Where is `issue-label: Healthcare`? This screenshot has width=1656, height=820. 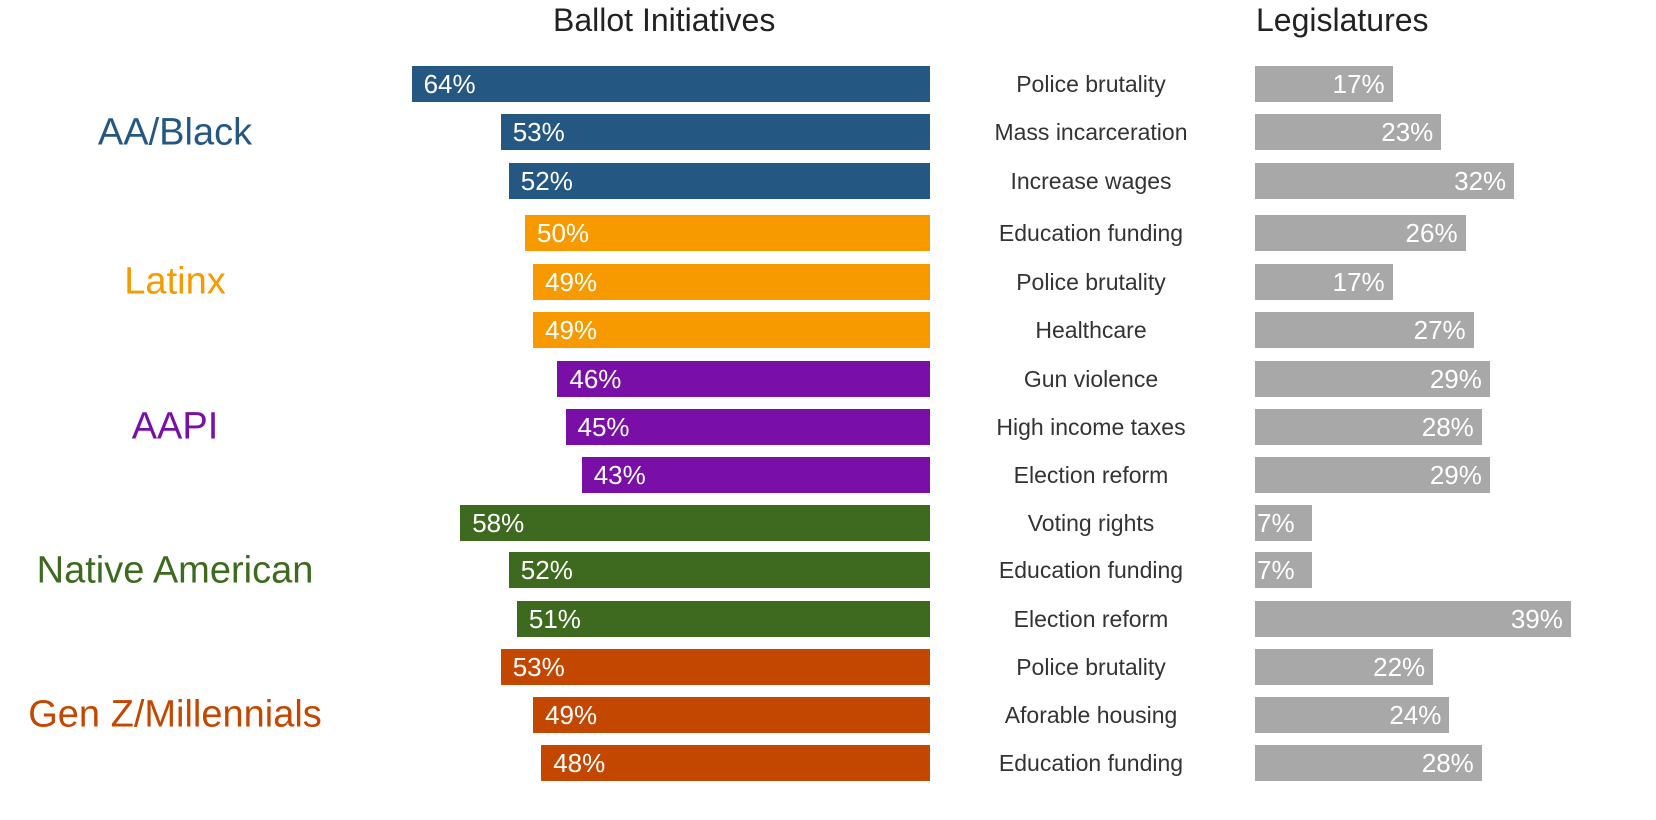
issue-label: Healthcare is located at coordinates (1091, 330).